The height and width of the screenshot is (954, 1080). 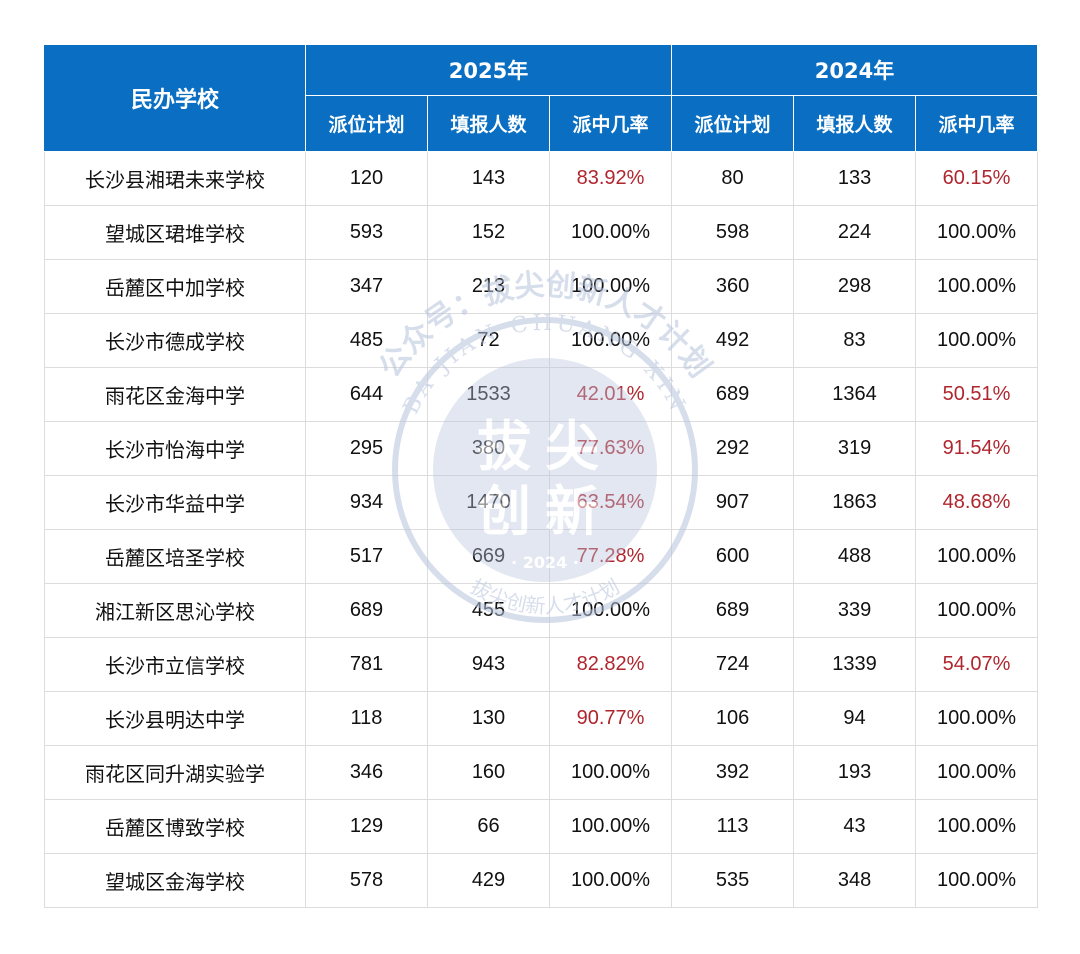 What do you see at coordinates (733, 880) in the screenshot?
I see `plan-2024-cell: 535` at bounding box center [733, 880].